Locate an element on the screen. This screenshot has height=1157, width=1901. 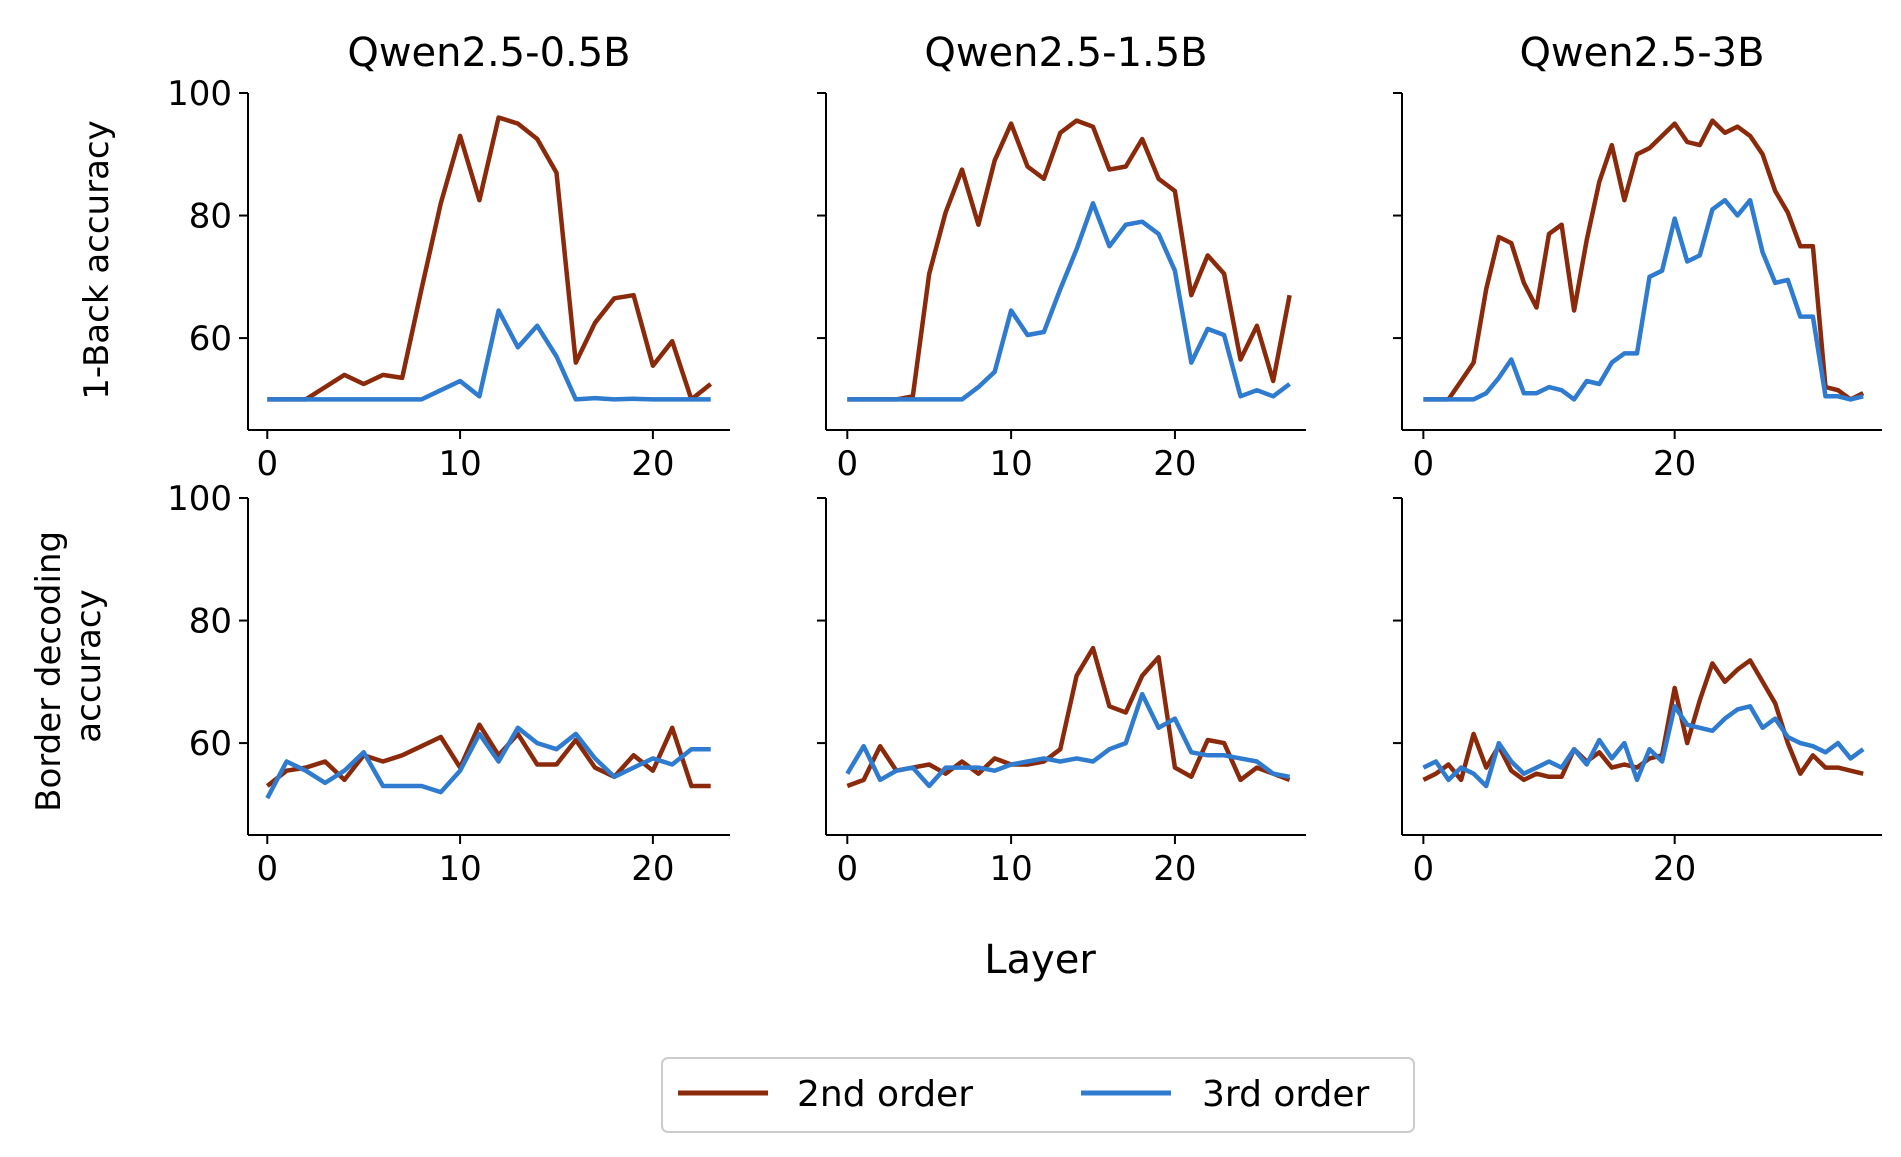
legend-label-2nd-order: 2nd order is located at coordinates (885, 1094).